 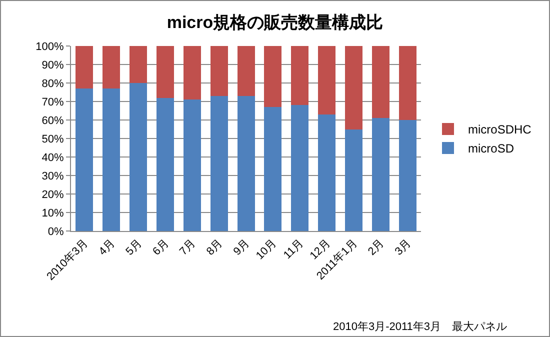 What do you see at coordinates (376, 247) in the screenshot?
I see `x-tick-label: 2月` at bounding box center [376, 247].